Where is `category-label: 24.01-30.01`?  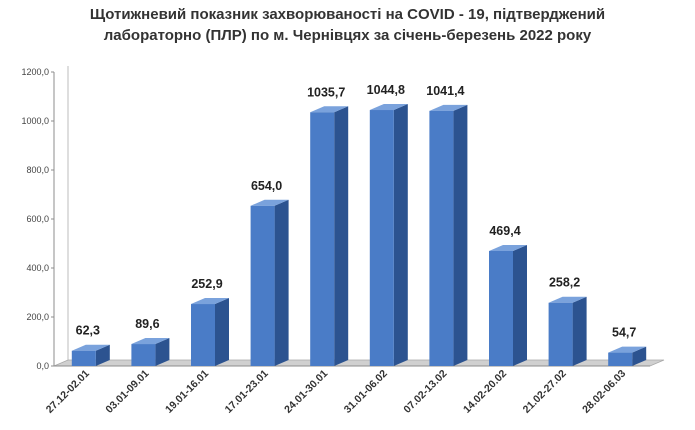
category-label: 24.01-30.01 is located at coordinates (306, 392).